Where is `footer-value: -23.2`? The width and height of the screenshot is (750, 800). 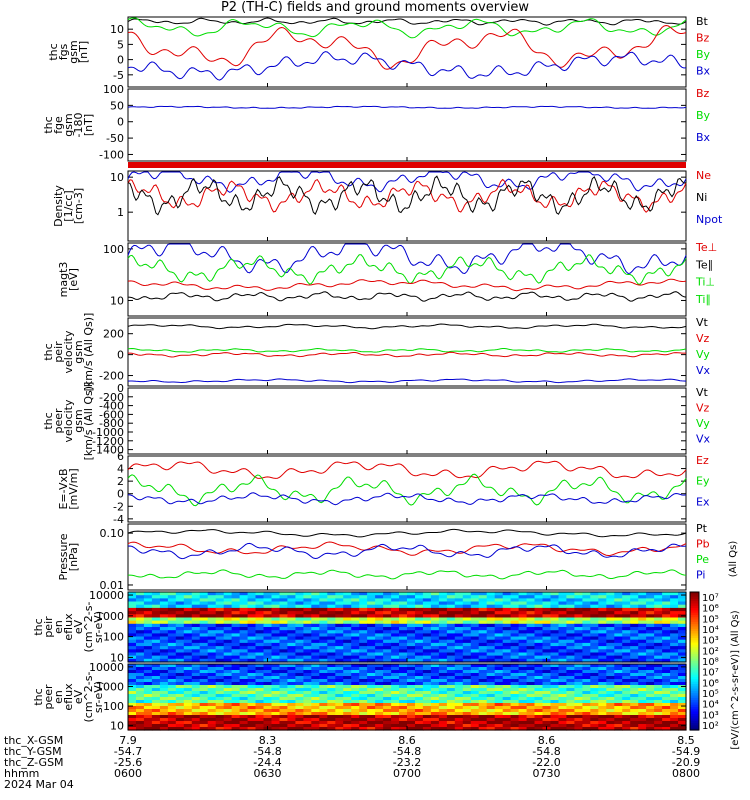 footer-value: -23.2 is located at coordinates (407, 762).